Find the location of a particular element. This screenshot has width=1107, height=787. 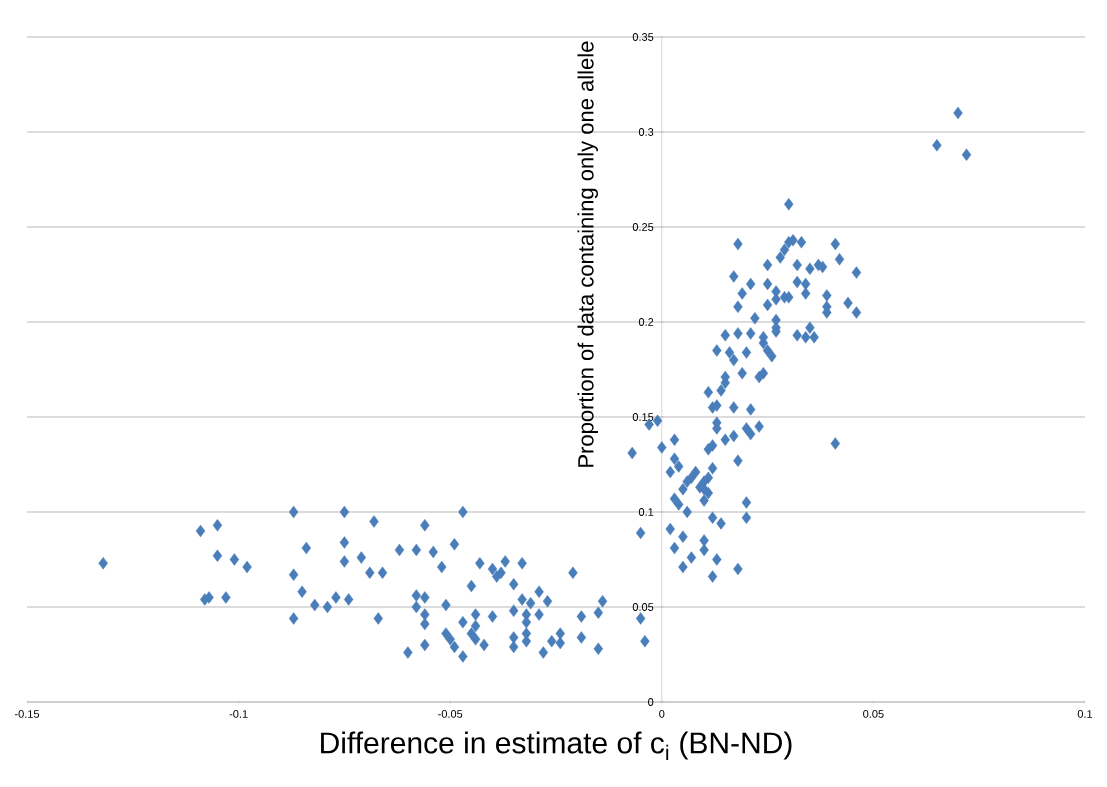

y-tick-label: 0.05 is located at coordinates (643, 607).